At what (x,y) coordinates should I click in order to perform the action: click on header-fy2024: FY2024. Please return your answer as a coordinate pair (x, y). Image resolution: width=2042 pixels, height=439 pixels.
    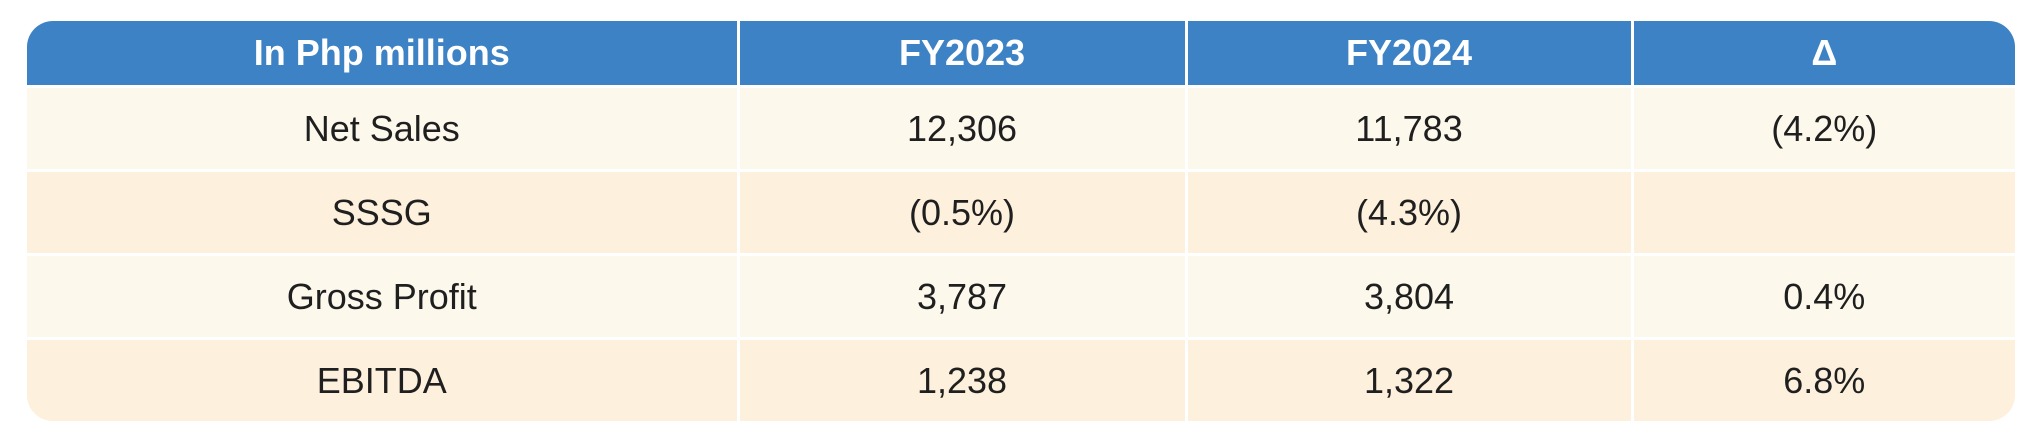
    Looking at the image, I should click on (1408, 54).